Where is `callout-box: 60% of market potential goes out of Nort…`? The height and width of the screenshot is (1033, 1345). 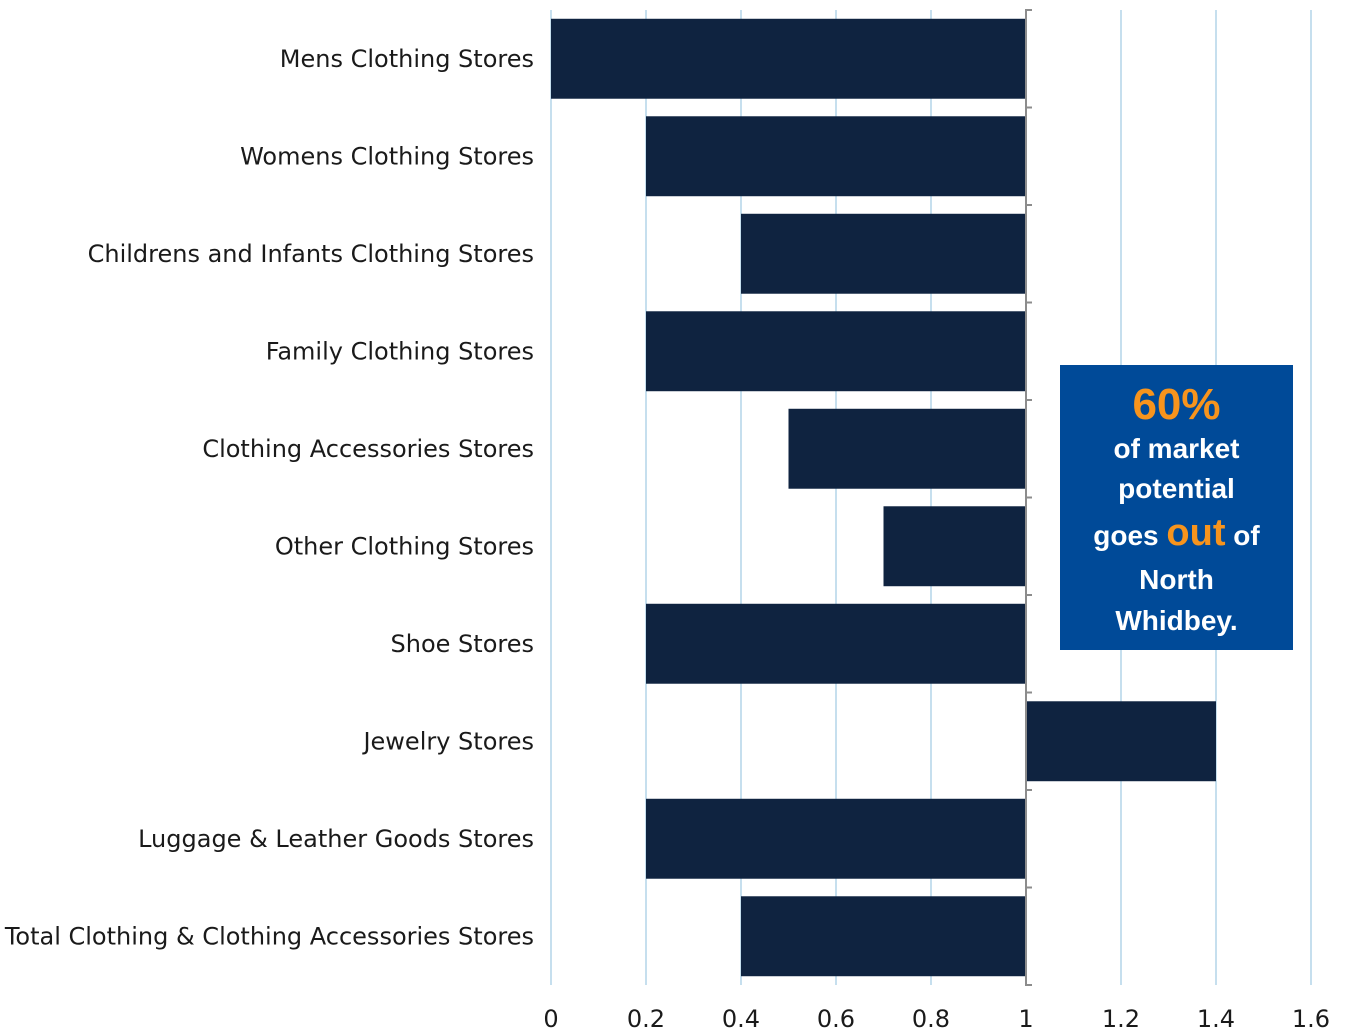 callout-box: 60% of market potential goes out of Nort… is located at coordinates (1176, 507).